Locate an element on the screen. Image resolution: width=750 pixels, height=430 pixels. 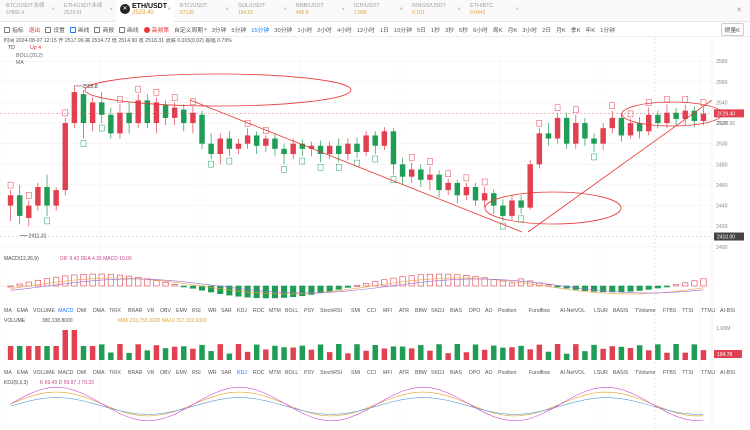
indicator-tab-roc: ROC is located at coordinates (259, 311).